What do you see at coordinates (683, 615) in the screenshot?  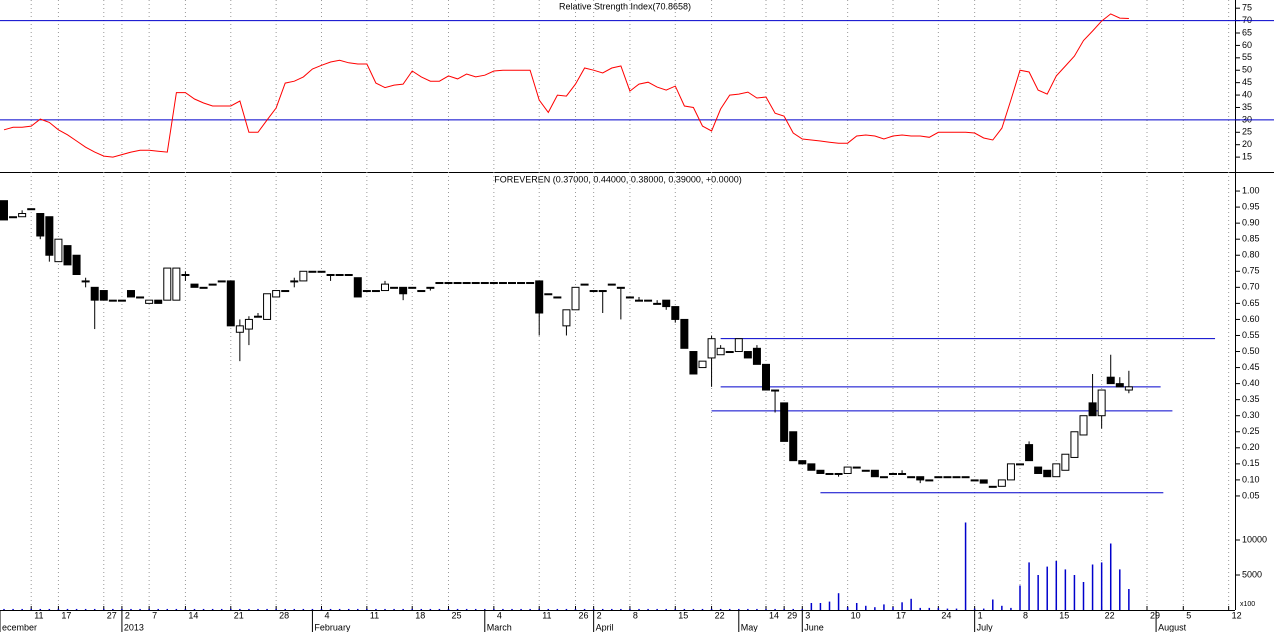 I see `x-tick-label: 15` at bounding box center [683, 615].